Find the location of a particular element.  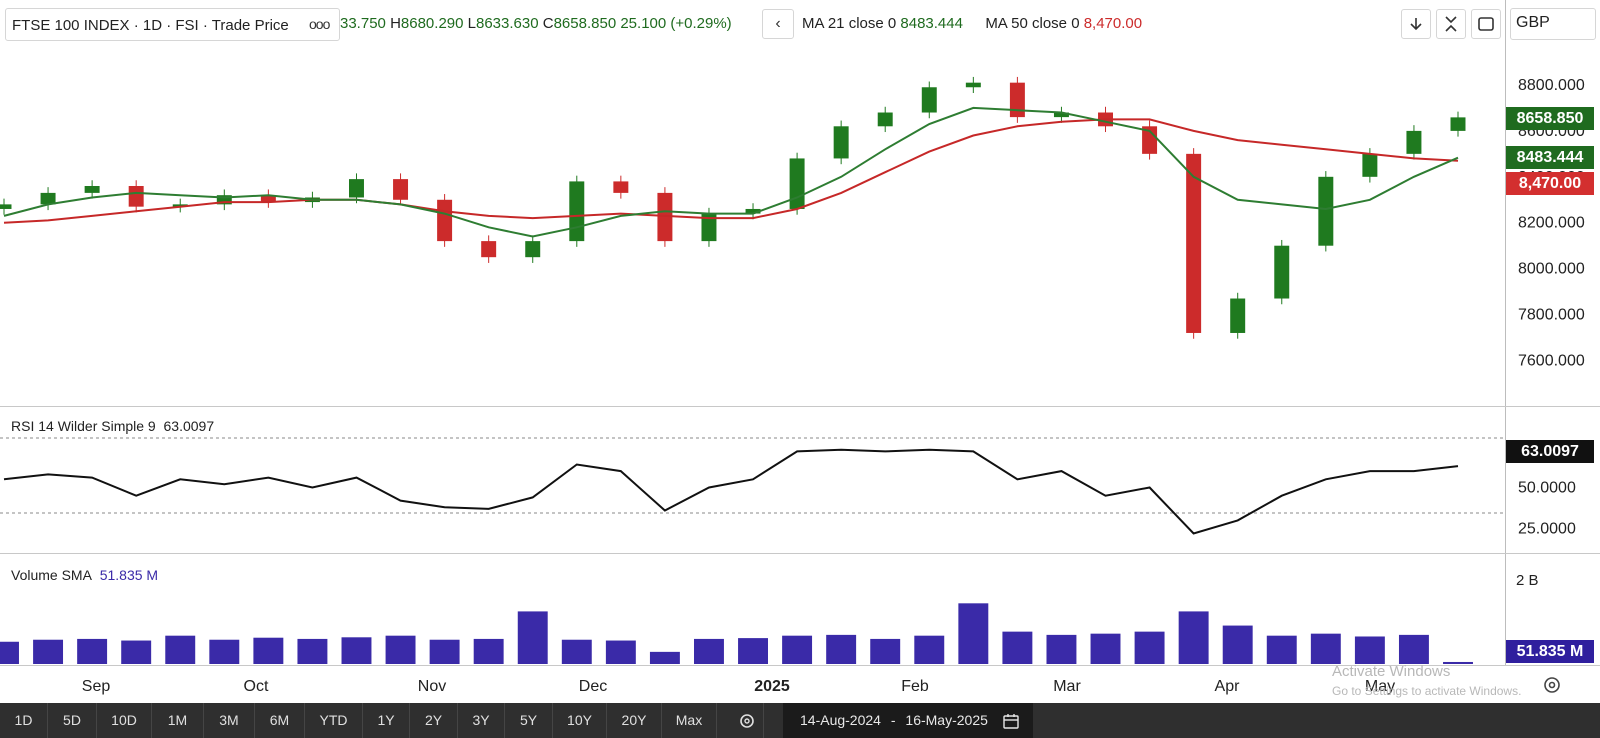

calendar-icon is located at coordinates (1011, 721).